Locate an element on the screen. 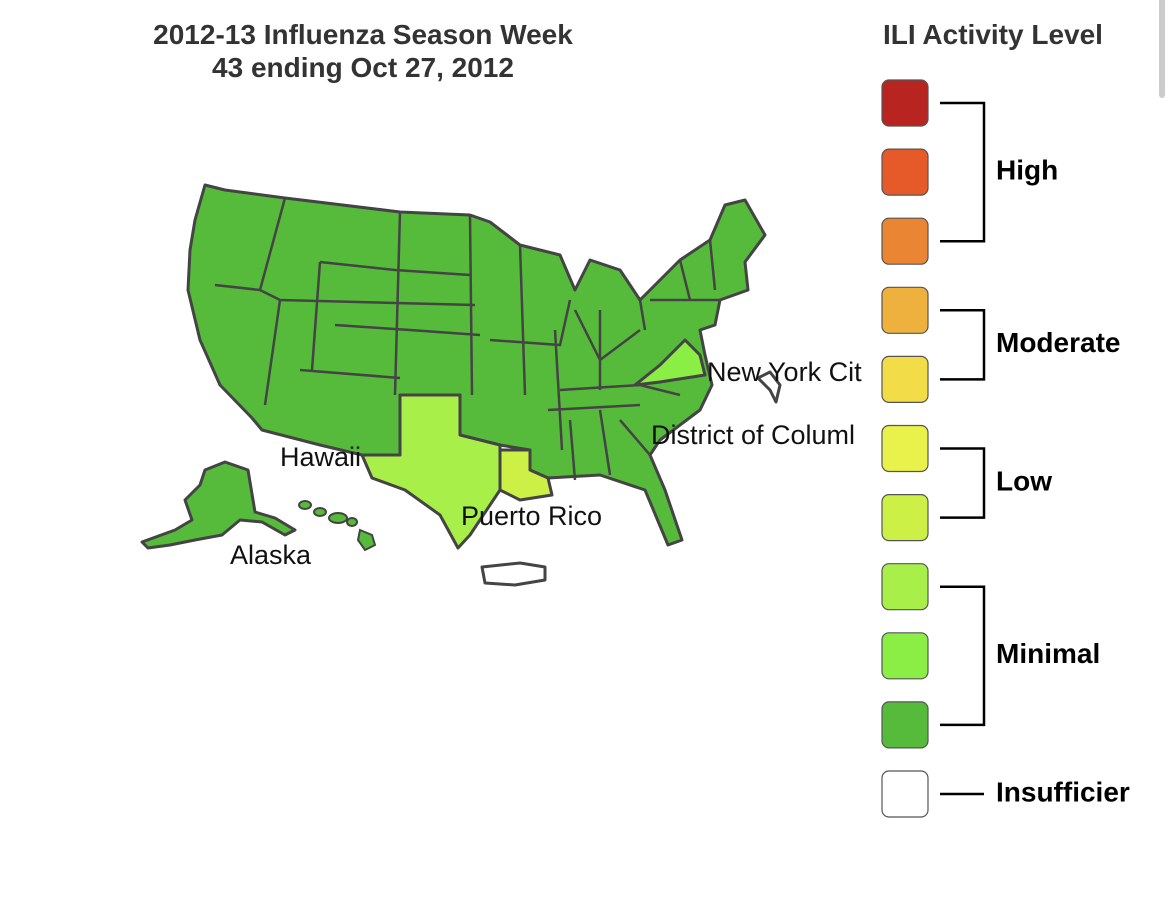 The height and width of the screenshot is (901, 1170). map-label: Puerto Rico is located at coordinates (531, 516).